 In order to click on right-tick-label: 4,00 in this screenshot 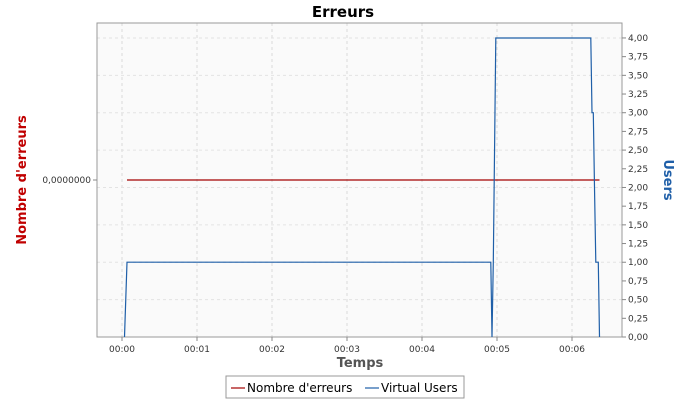, I will do `click(638, 39)`.